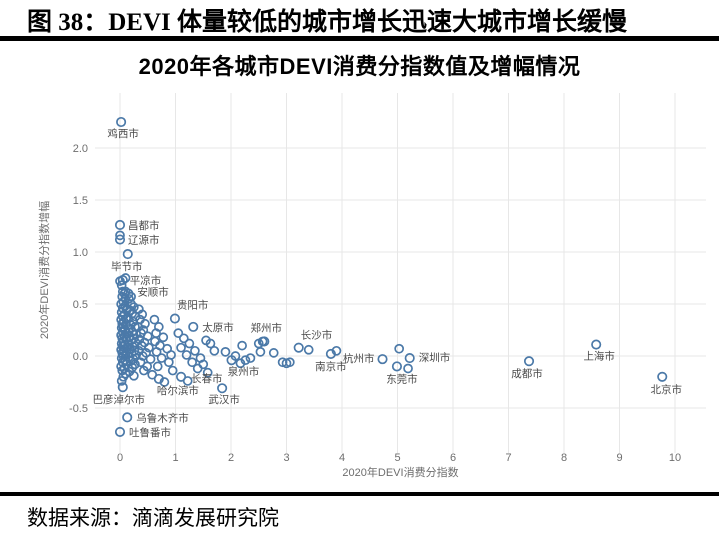 The width and height of the screenshot is (719, 538). What do you see at coordinates (396, 366) in the screenshot?
I see `city-point-东莞市` at bounding box center [396, 366].